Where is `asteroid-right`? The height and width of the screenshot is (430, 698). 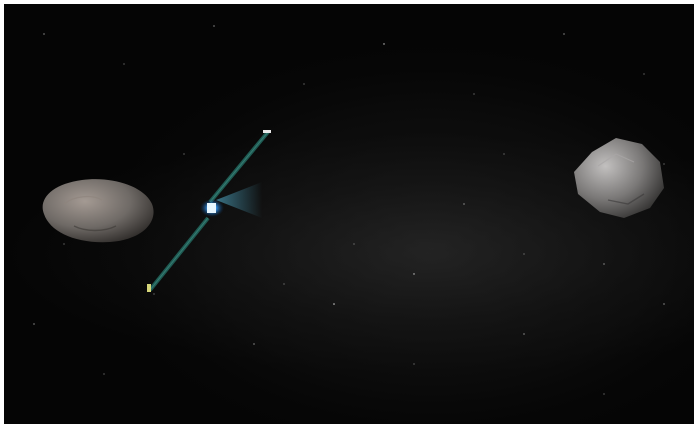 asteroid-right is located at coordinates (619, 178).